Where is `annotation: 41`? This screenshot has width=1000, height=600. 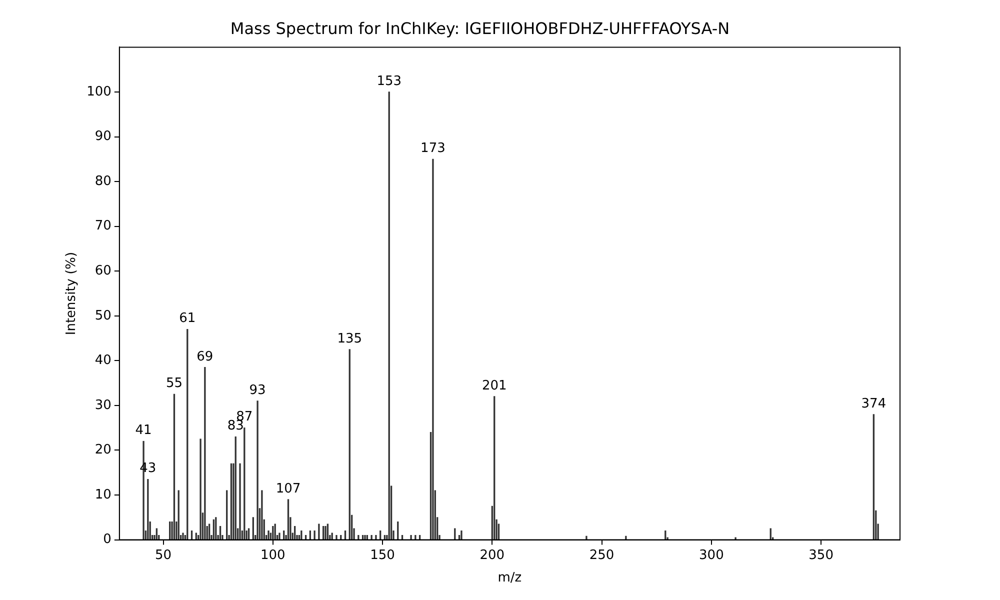
annotation: 41 is located at coordinates (143, 430).